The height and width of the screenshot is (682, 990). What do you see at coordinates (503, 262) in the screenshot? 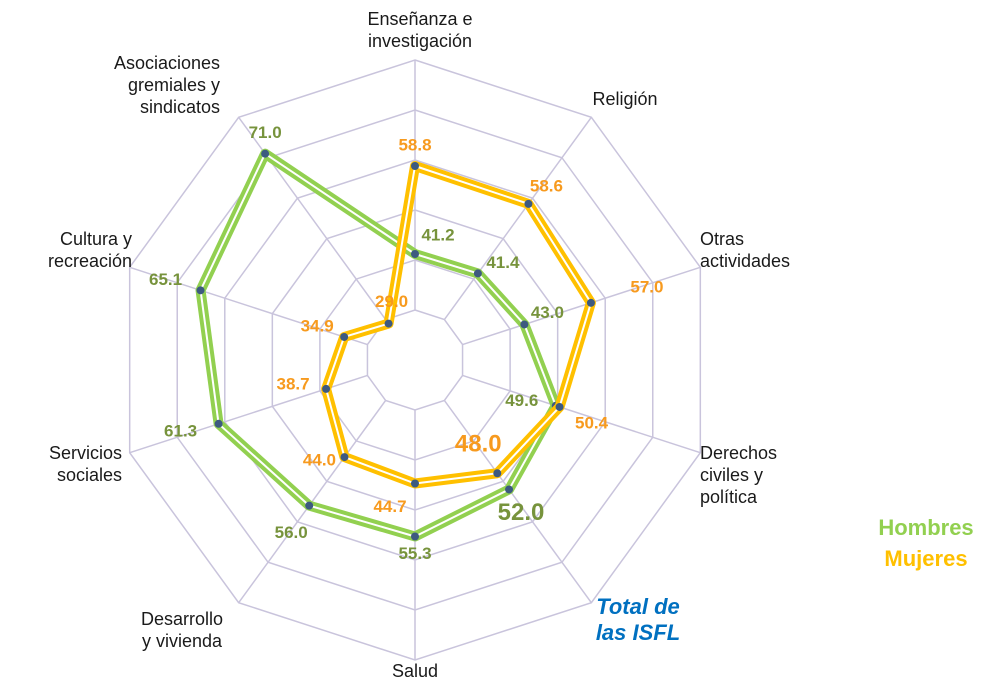
I see `value-label: 41.4` at bounding box center [503, 262].